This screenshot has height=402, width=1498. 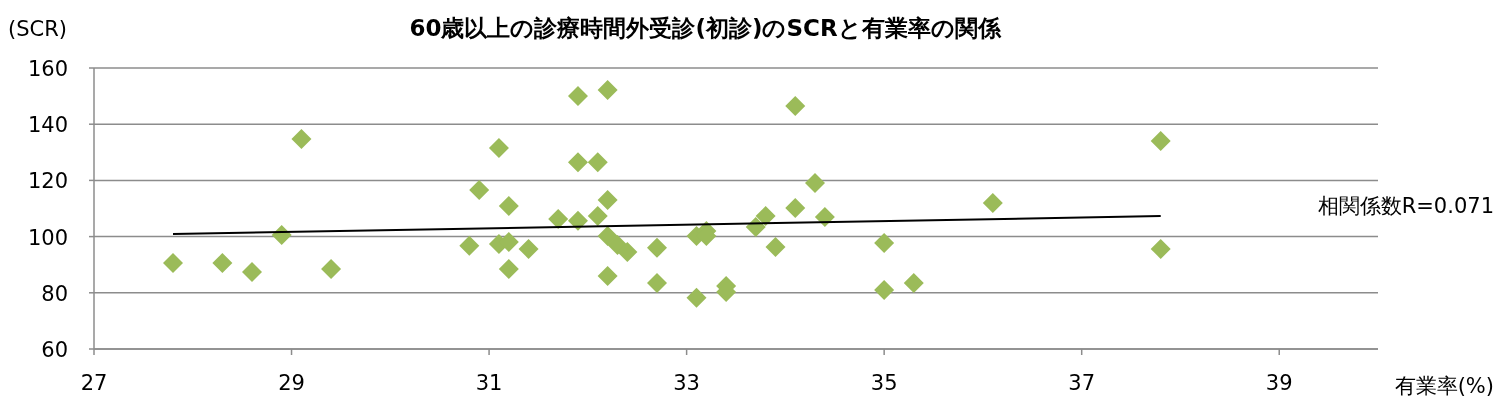 I want to click on x-tick-label: 39, so click(x=1279, y=383).